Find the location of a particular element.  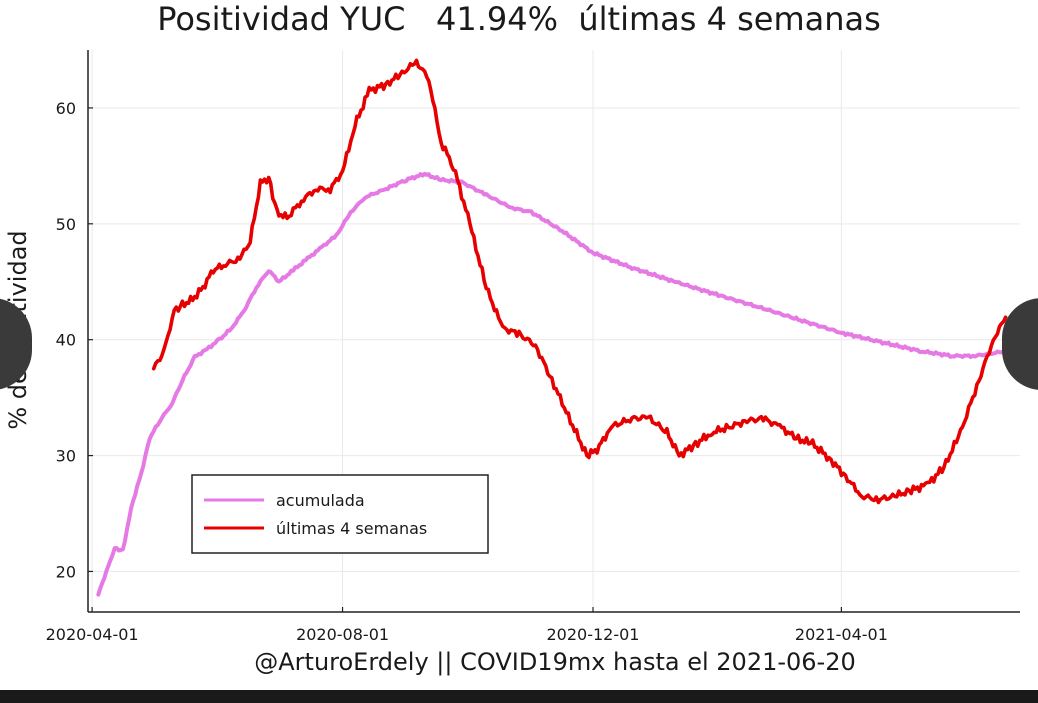

legend: acumulada últimas 4 semanas is located at coordinates (340, 514).